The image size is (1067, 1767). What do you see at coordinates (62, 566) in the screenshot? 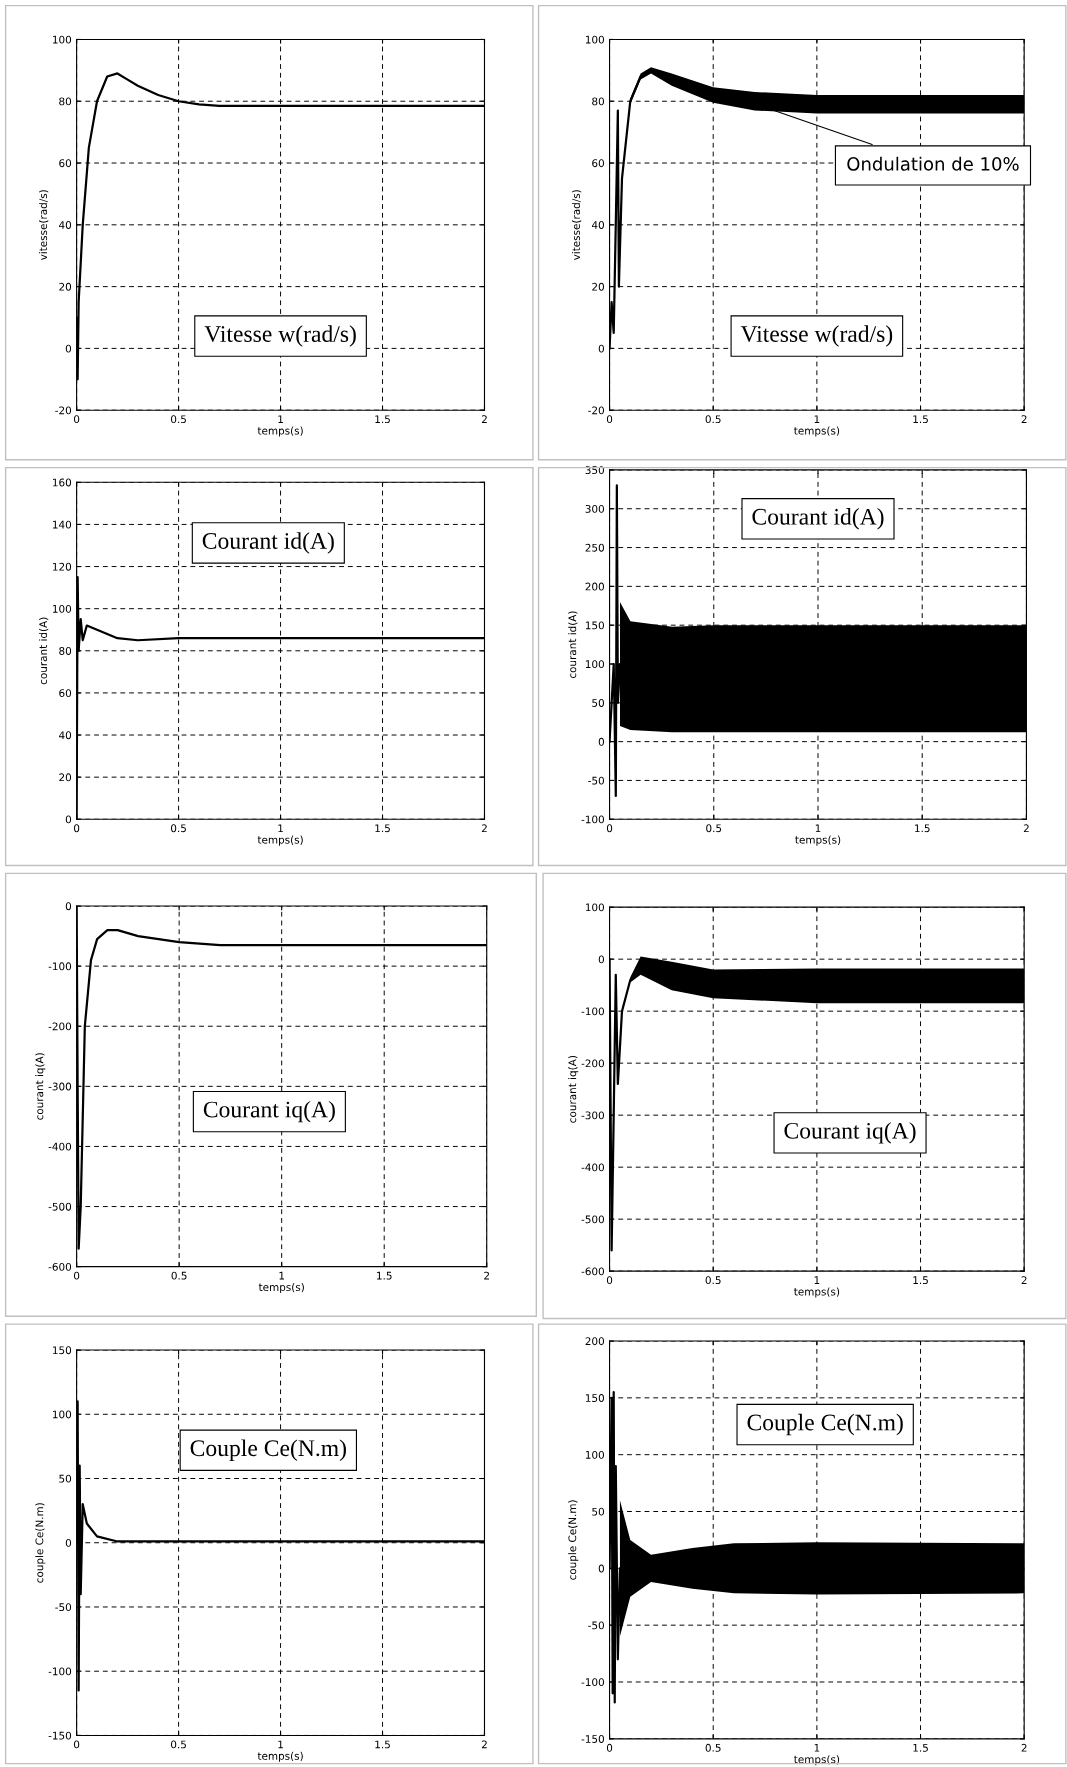
I see `y-tick-label: 120` at bounding box center [62, 566].